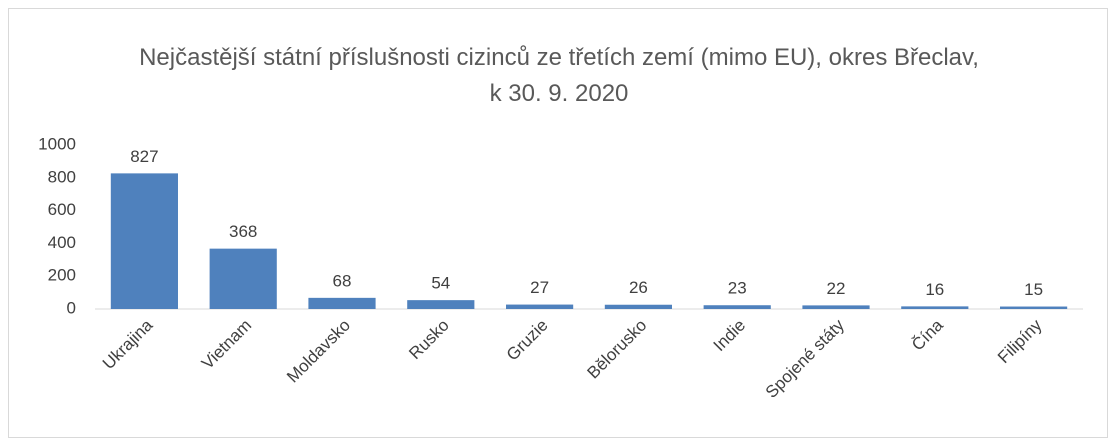 The height and width of the screenshot is (448, 1118). What do you see at coordinates (1020, 341) in the screenshot?
I see `x-tick-label: Filipíny` at bounding box center [1020, 341].